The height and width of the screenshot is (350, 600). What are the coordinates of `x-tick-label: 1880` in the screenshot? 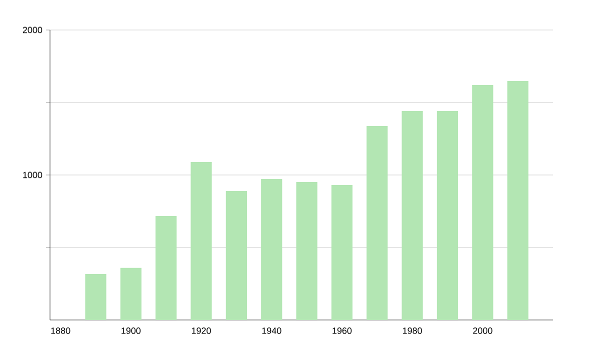 It's located at (60, 331).